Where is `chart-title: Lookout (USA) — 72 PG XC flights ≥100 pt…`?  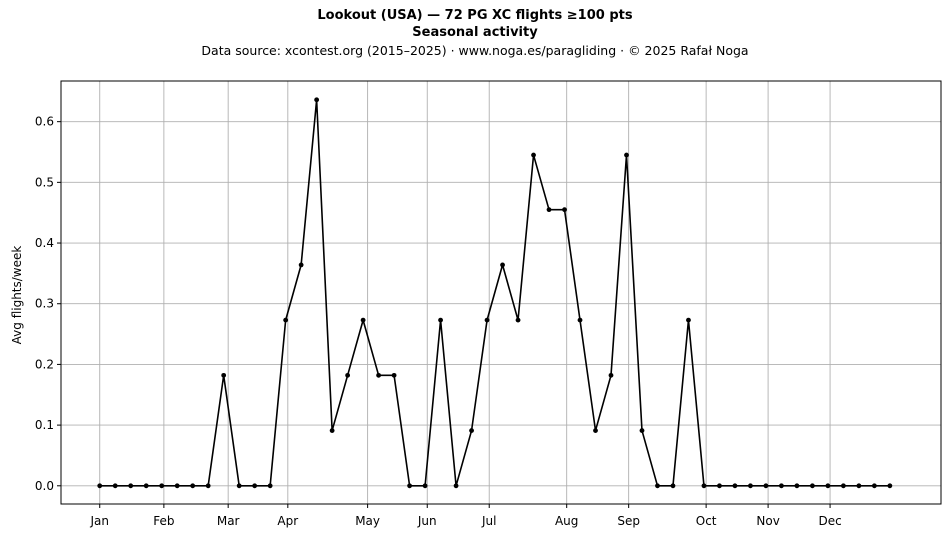 chart-title: Lookout (USA) — 72 PG XC flights ≥100 pt… is located at coordinates (475, 15).